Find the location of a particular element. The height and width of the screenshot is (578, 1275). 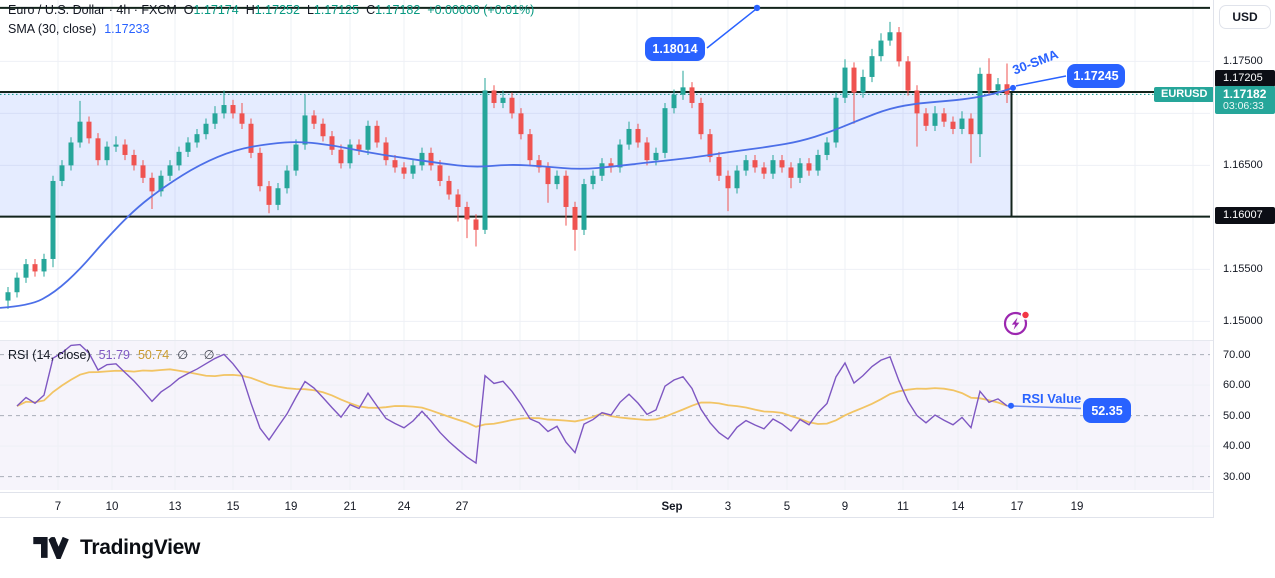

rsi-value-badge: 52.35 is located at coordinates (1107, 410).